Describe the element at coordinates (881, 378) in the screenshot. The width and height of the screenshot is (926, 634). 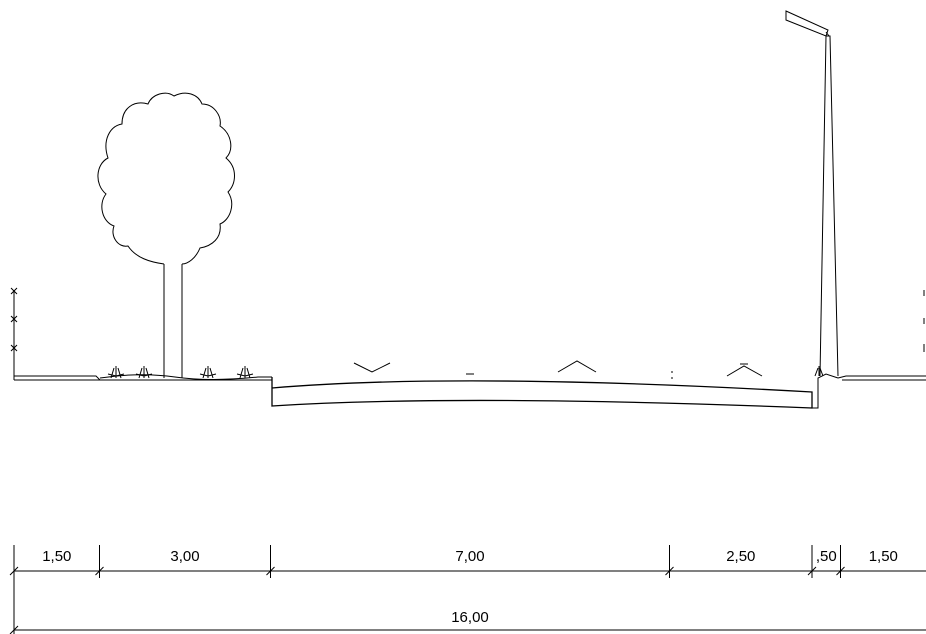
I see `right-sidewalk` at that location.